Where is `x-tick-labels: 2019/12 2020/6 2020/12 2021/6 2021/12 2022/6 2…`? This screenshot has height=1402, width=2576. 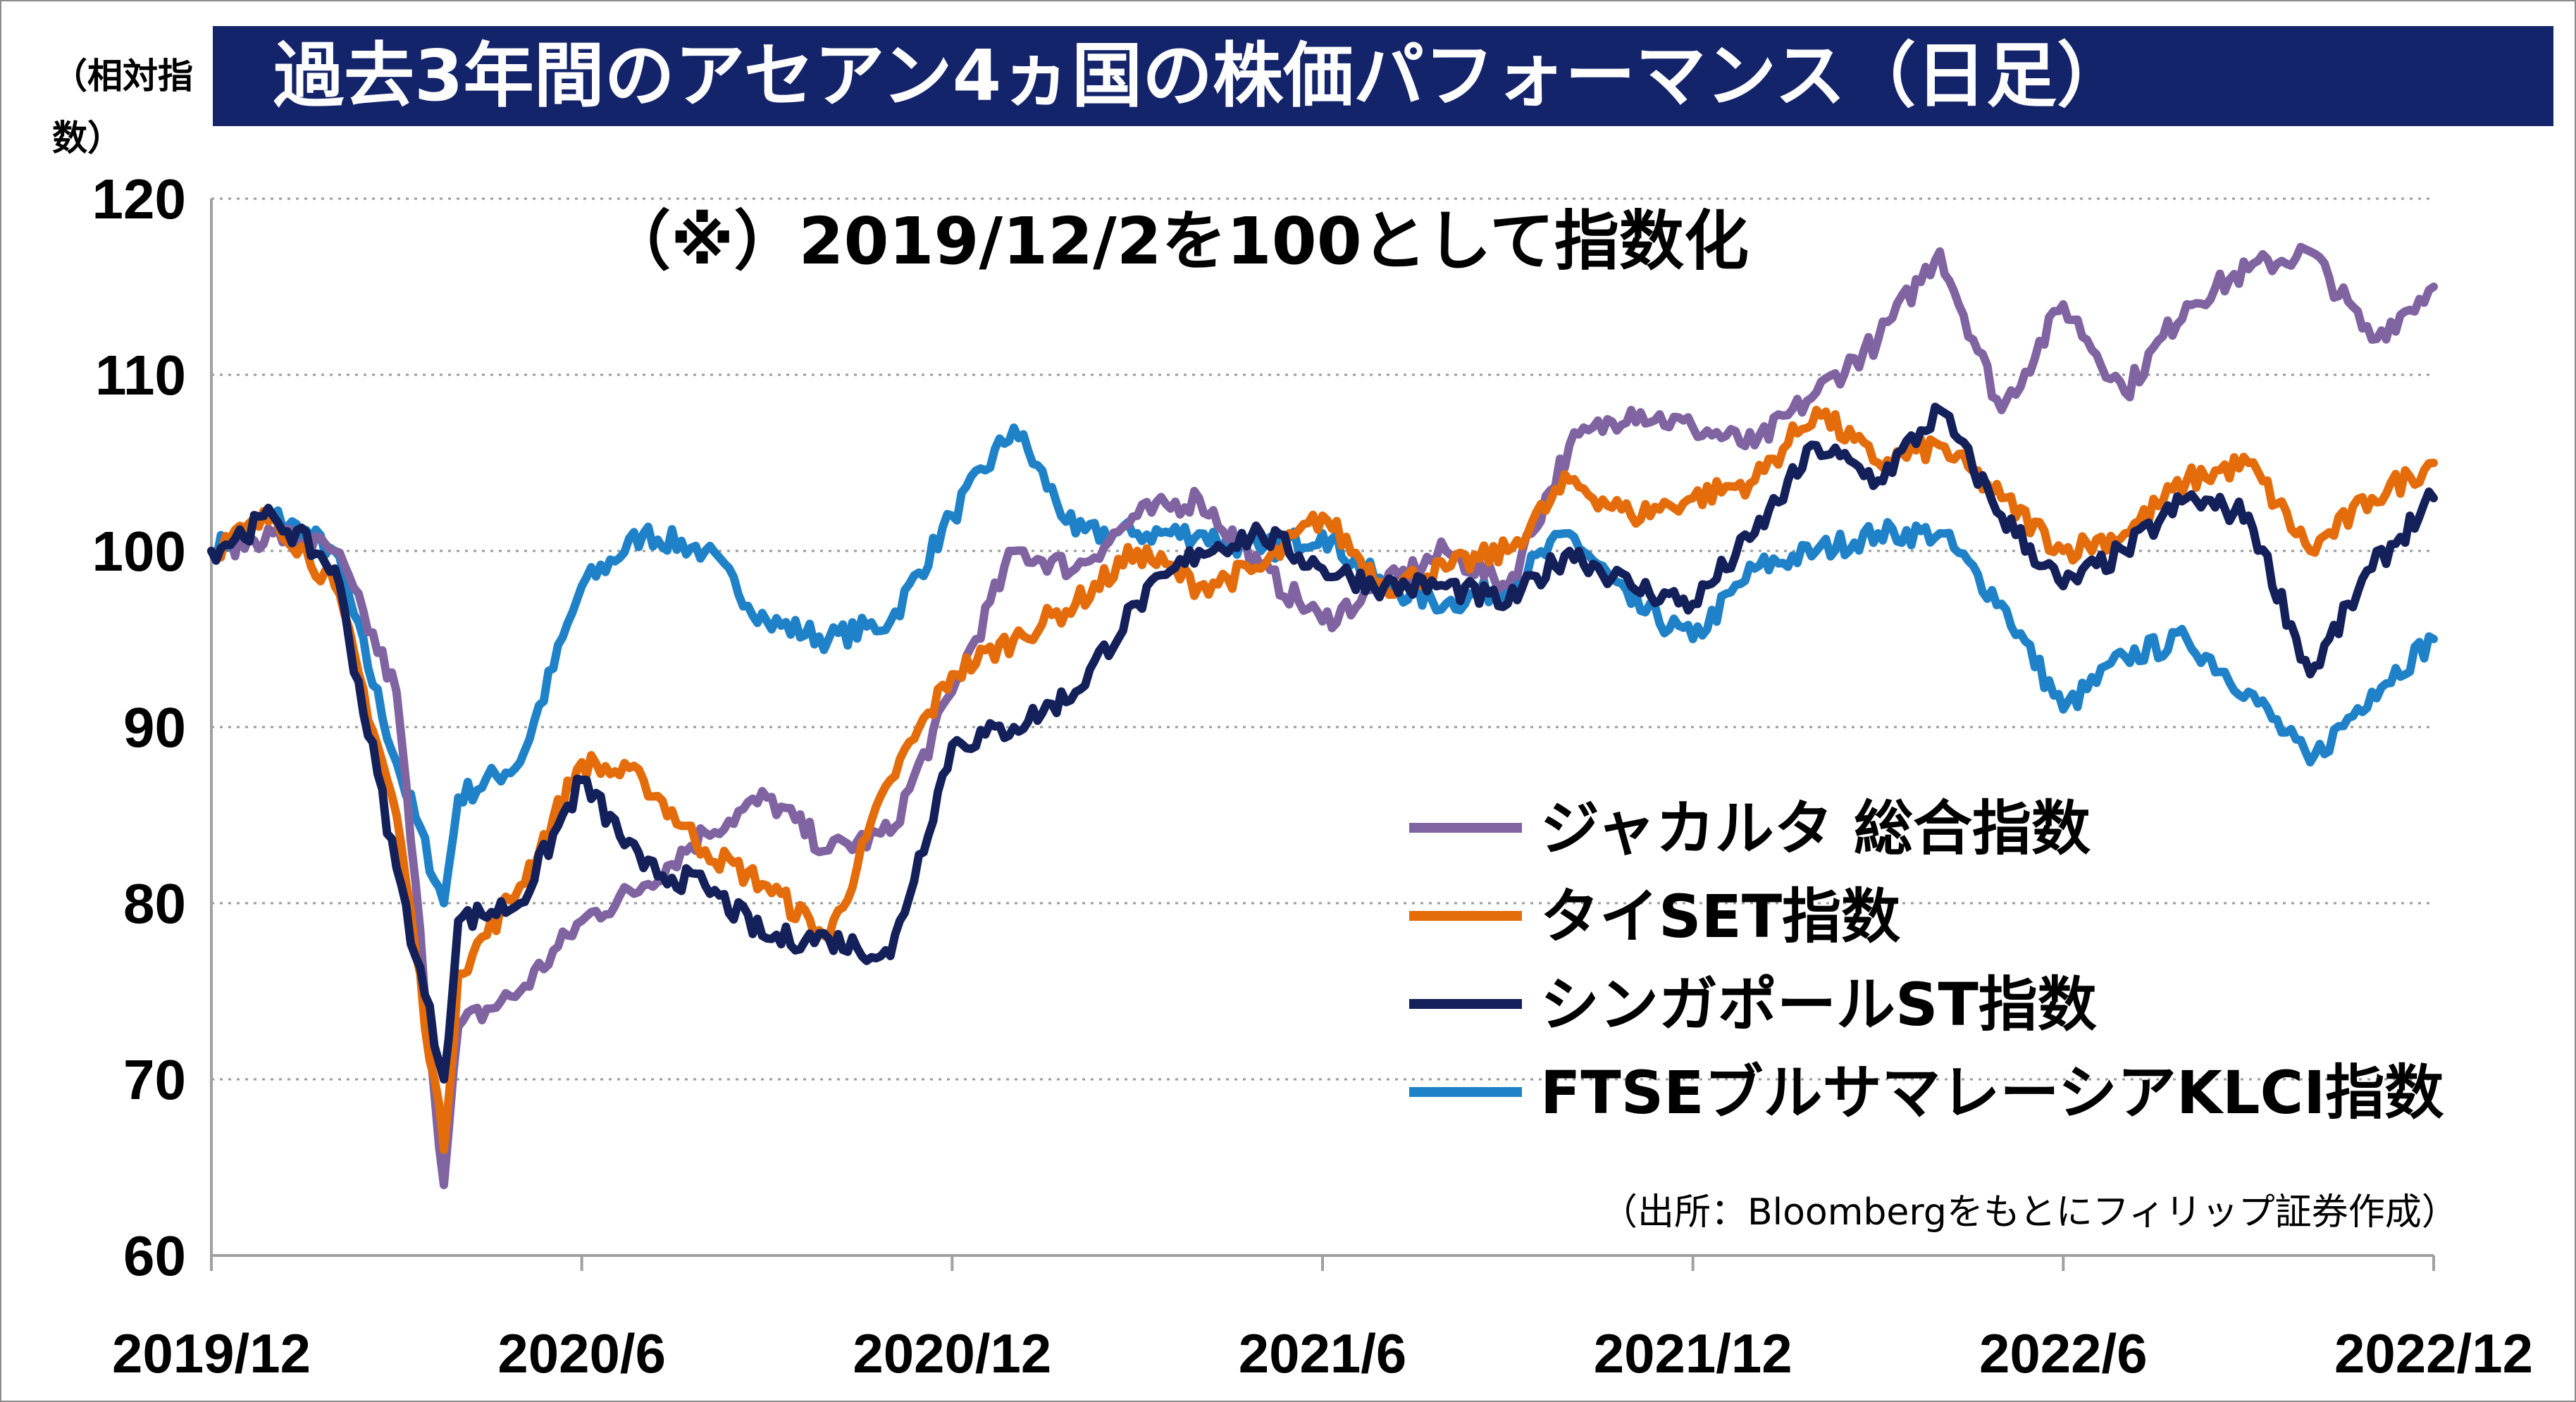
x-tick-labels: 2019/12 2020/6 2020/12 2021/6 2021/12 2022/6 2… is located at coordinates (1322, 1353).